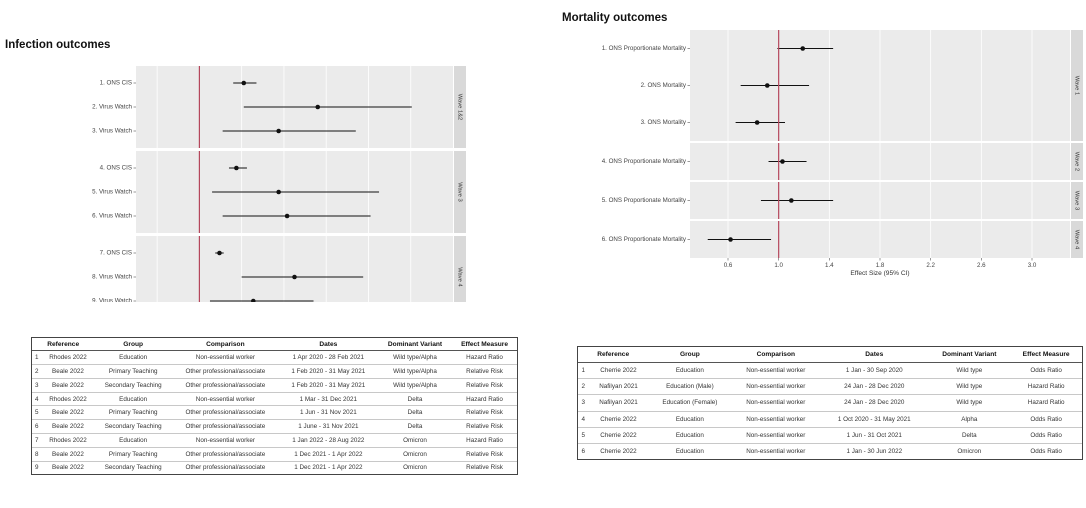  Describe the element at coordinates (1076, 161) in the screenshot. I see `wave-label: Wave 2` at that location.